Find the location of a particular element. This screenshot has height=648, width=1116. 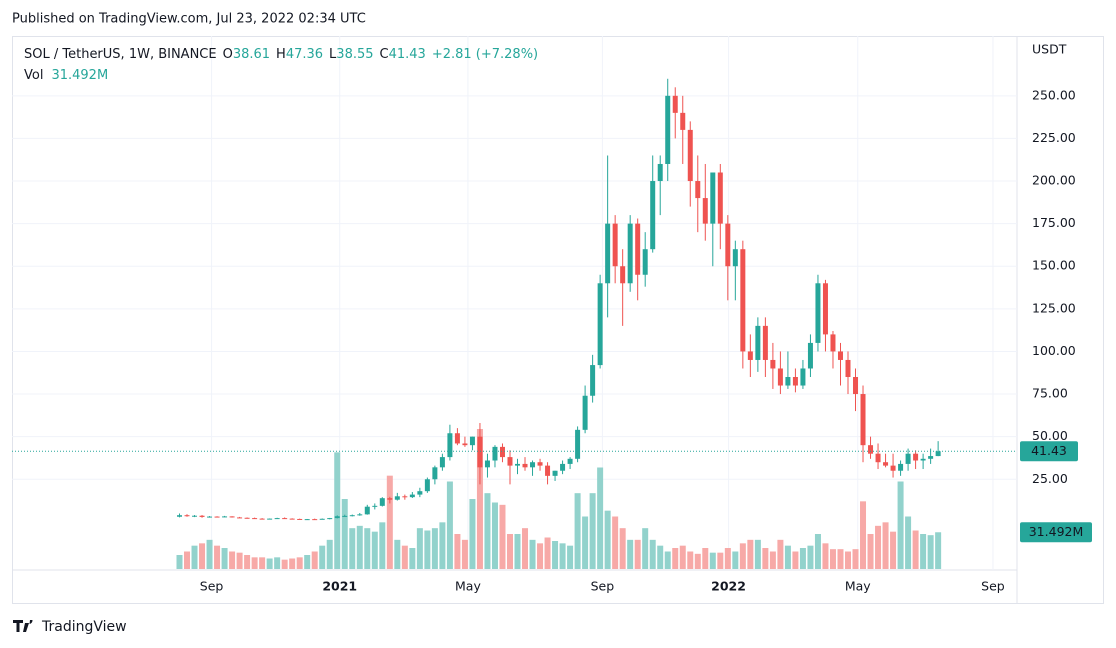

volume-legend: Vol 31.492M is located at coordinates (66, 75).